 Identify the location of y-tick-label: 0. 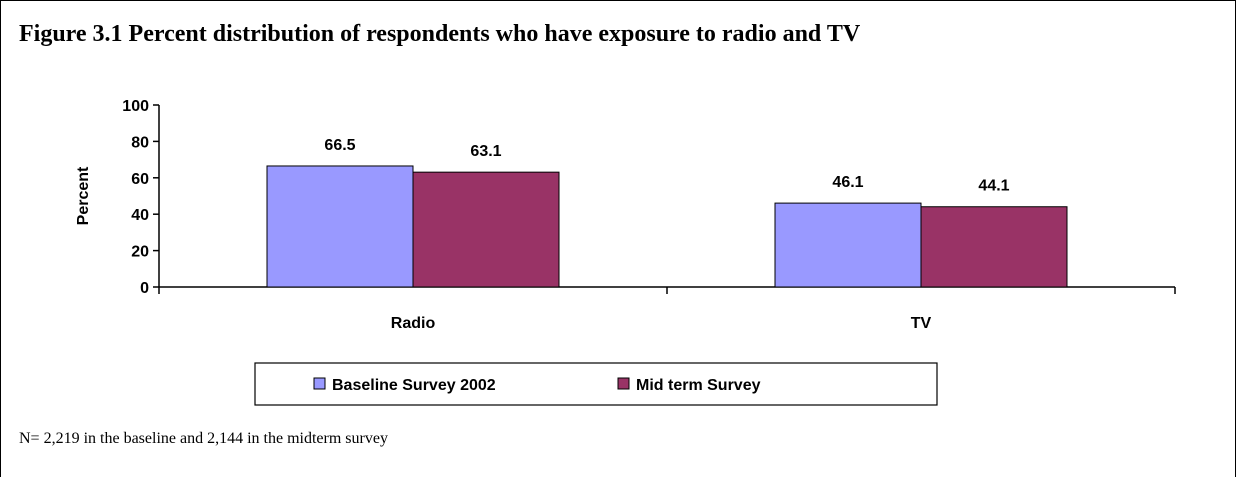
(144, 288).